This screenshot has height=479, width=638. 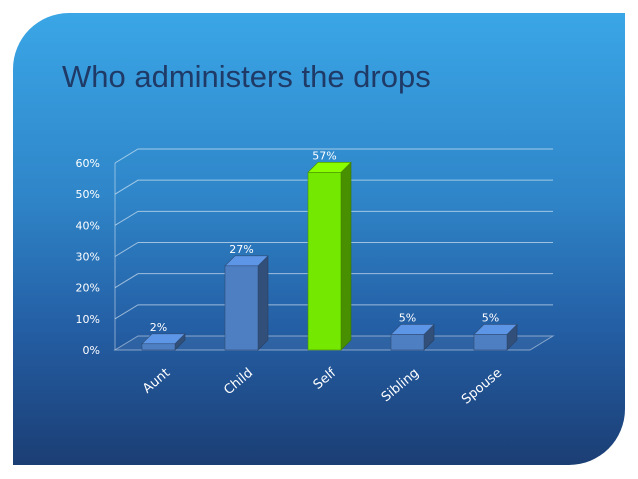 I want to click on slide-title: Who administers the drops, so click(x=246, y=76).